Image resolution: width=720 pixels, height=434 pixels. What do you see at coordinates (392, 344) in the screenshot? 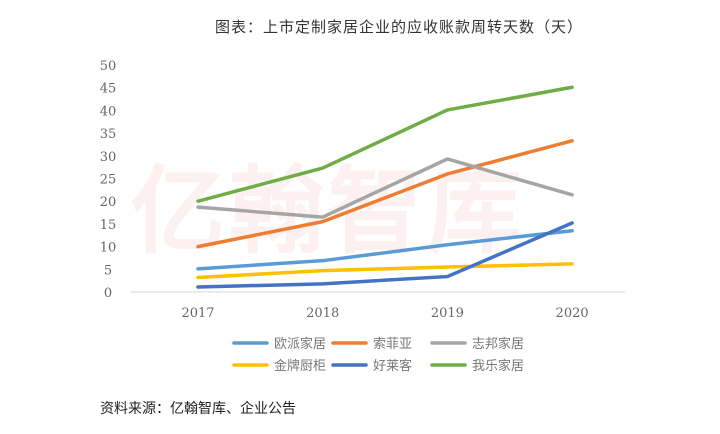
I see `legend-label: 索菲亚` at bounding box center [392, 344].